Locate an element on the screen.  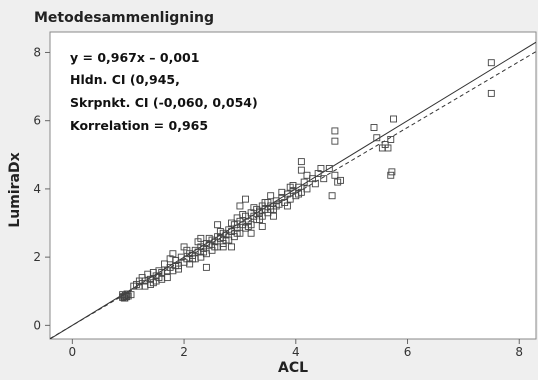
x-tick-label: 4 is located at coordinates (296, 352).